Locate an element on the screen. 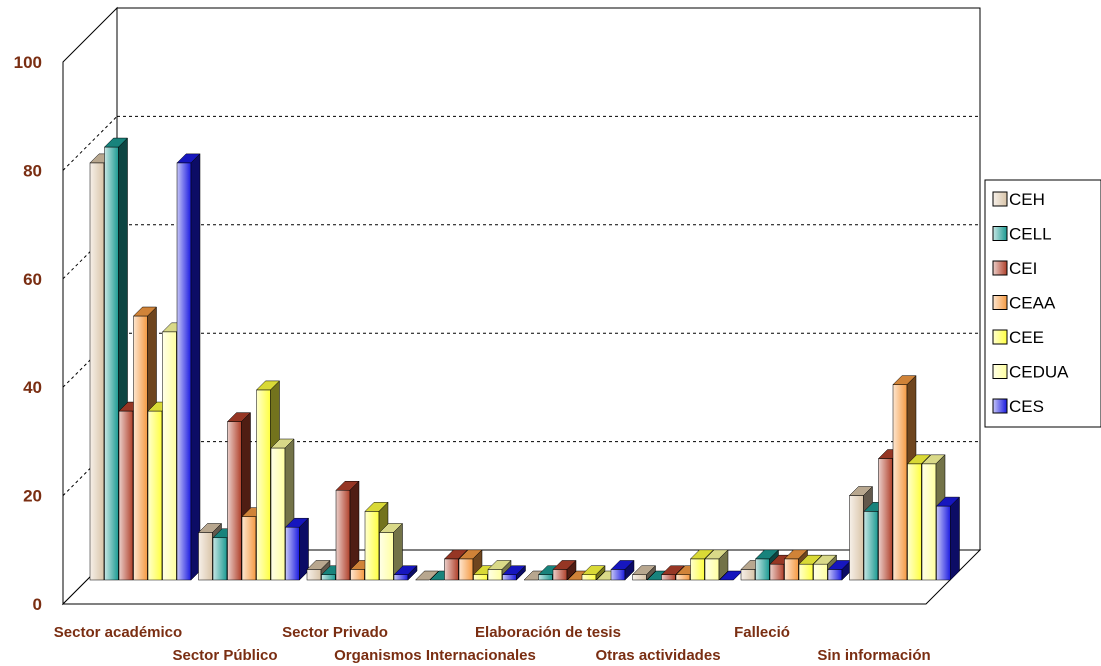 The height and width of the screenshot is (666, 1101). legend-label: CEI is located at coordinates (1023, 268).